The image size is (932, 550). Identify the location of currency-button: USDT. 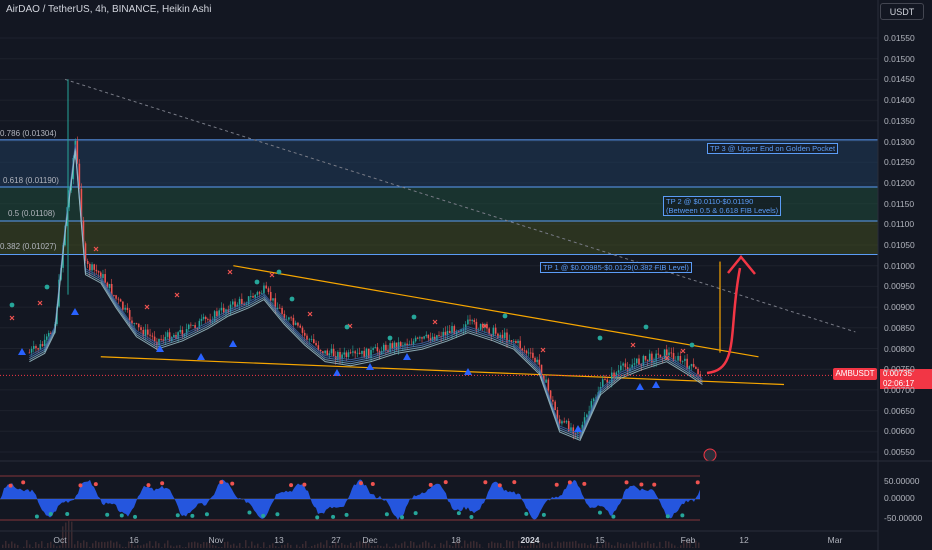
(902, 11).